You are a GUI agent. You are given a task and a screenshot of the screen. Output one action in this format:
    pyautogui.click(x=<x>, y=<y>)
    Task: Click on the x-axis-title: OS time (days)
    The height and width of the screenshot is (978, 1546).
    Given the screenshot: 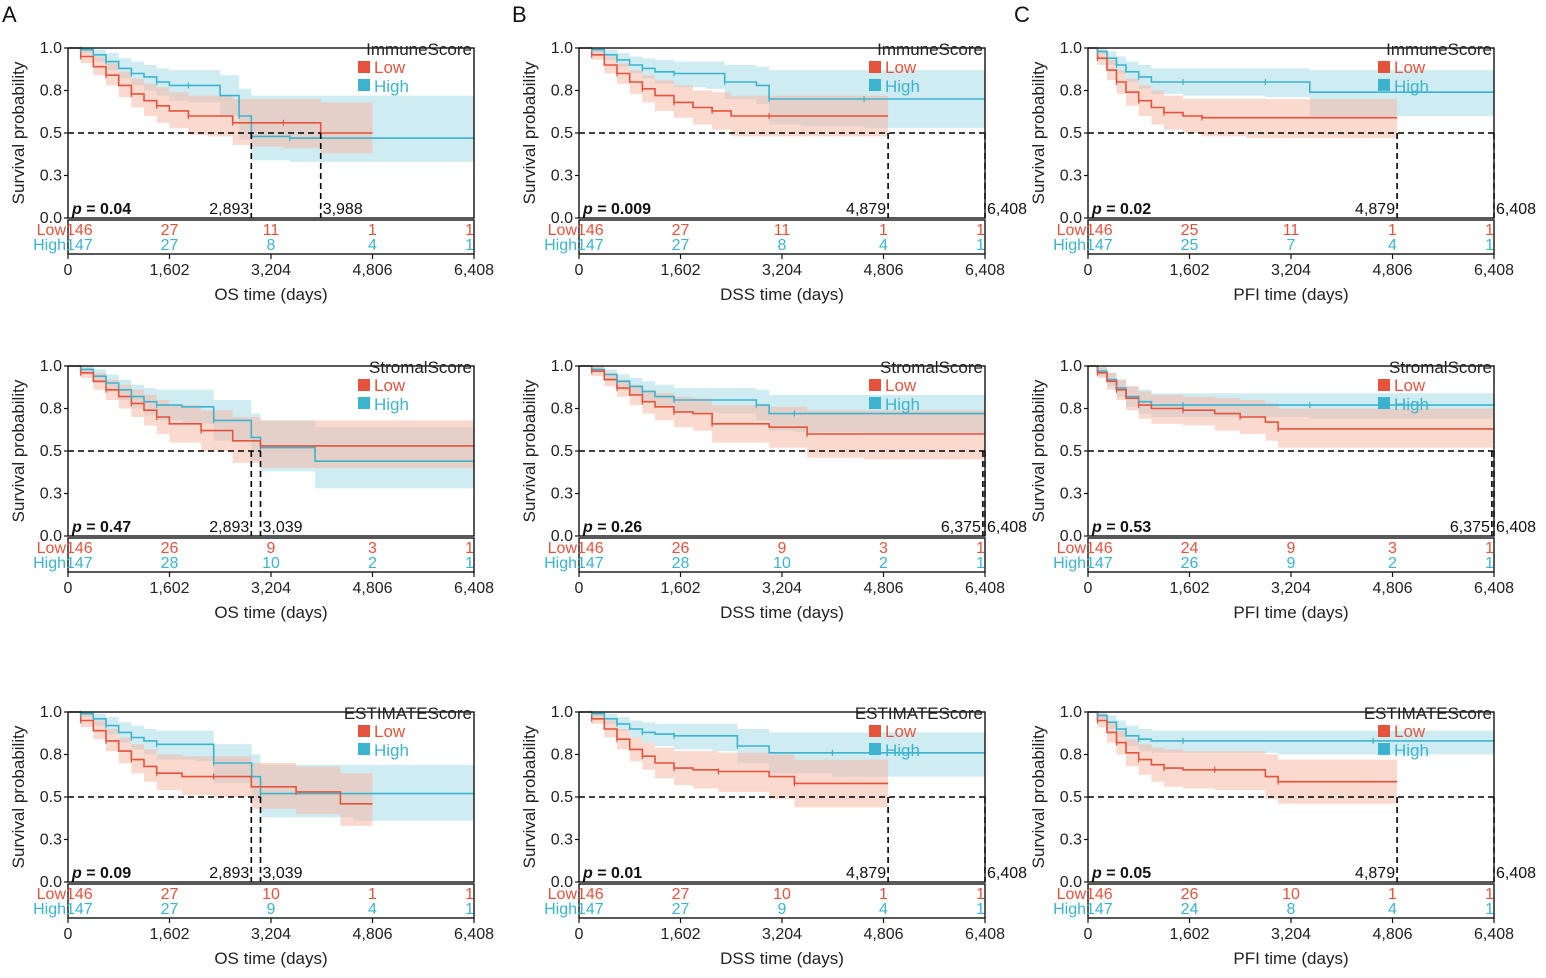 What is the action you would take?
    pyautogui.click(x=270, y=612)
    